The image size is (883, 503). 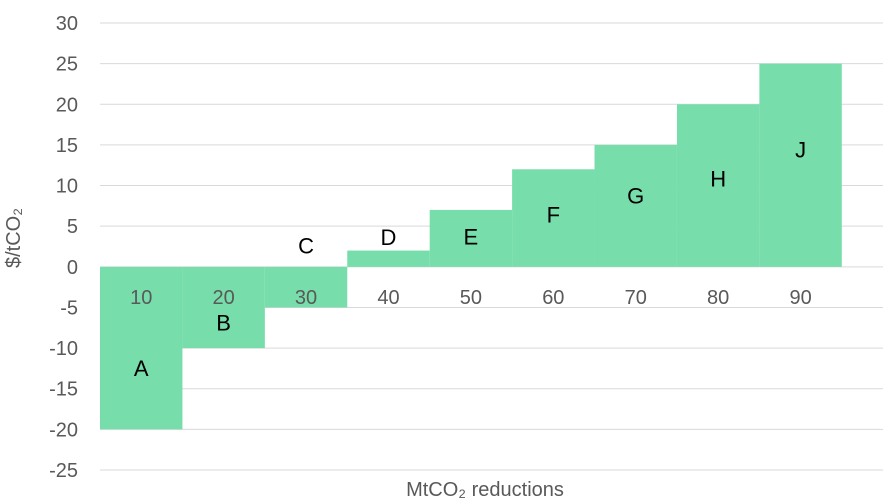 What do you see at coordinates (141, 348) in the screenshot?
I see `bar-A` at bounding box center [141, 348].